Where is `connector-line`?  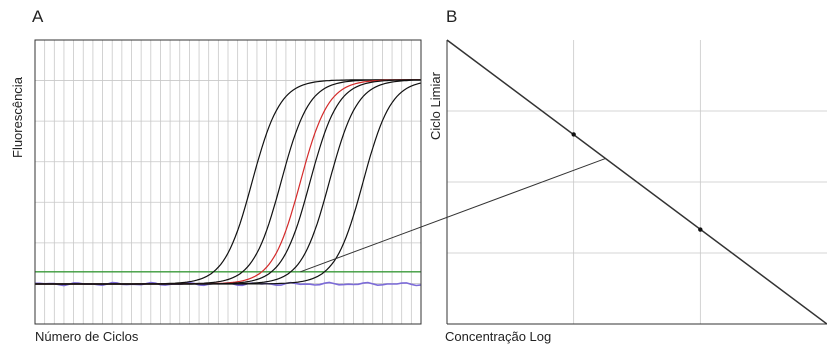 connector-line is located at coordinates (453, 215).